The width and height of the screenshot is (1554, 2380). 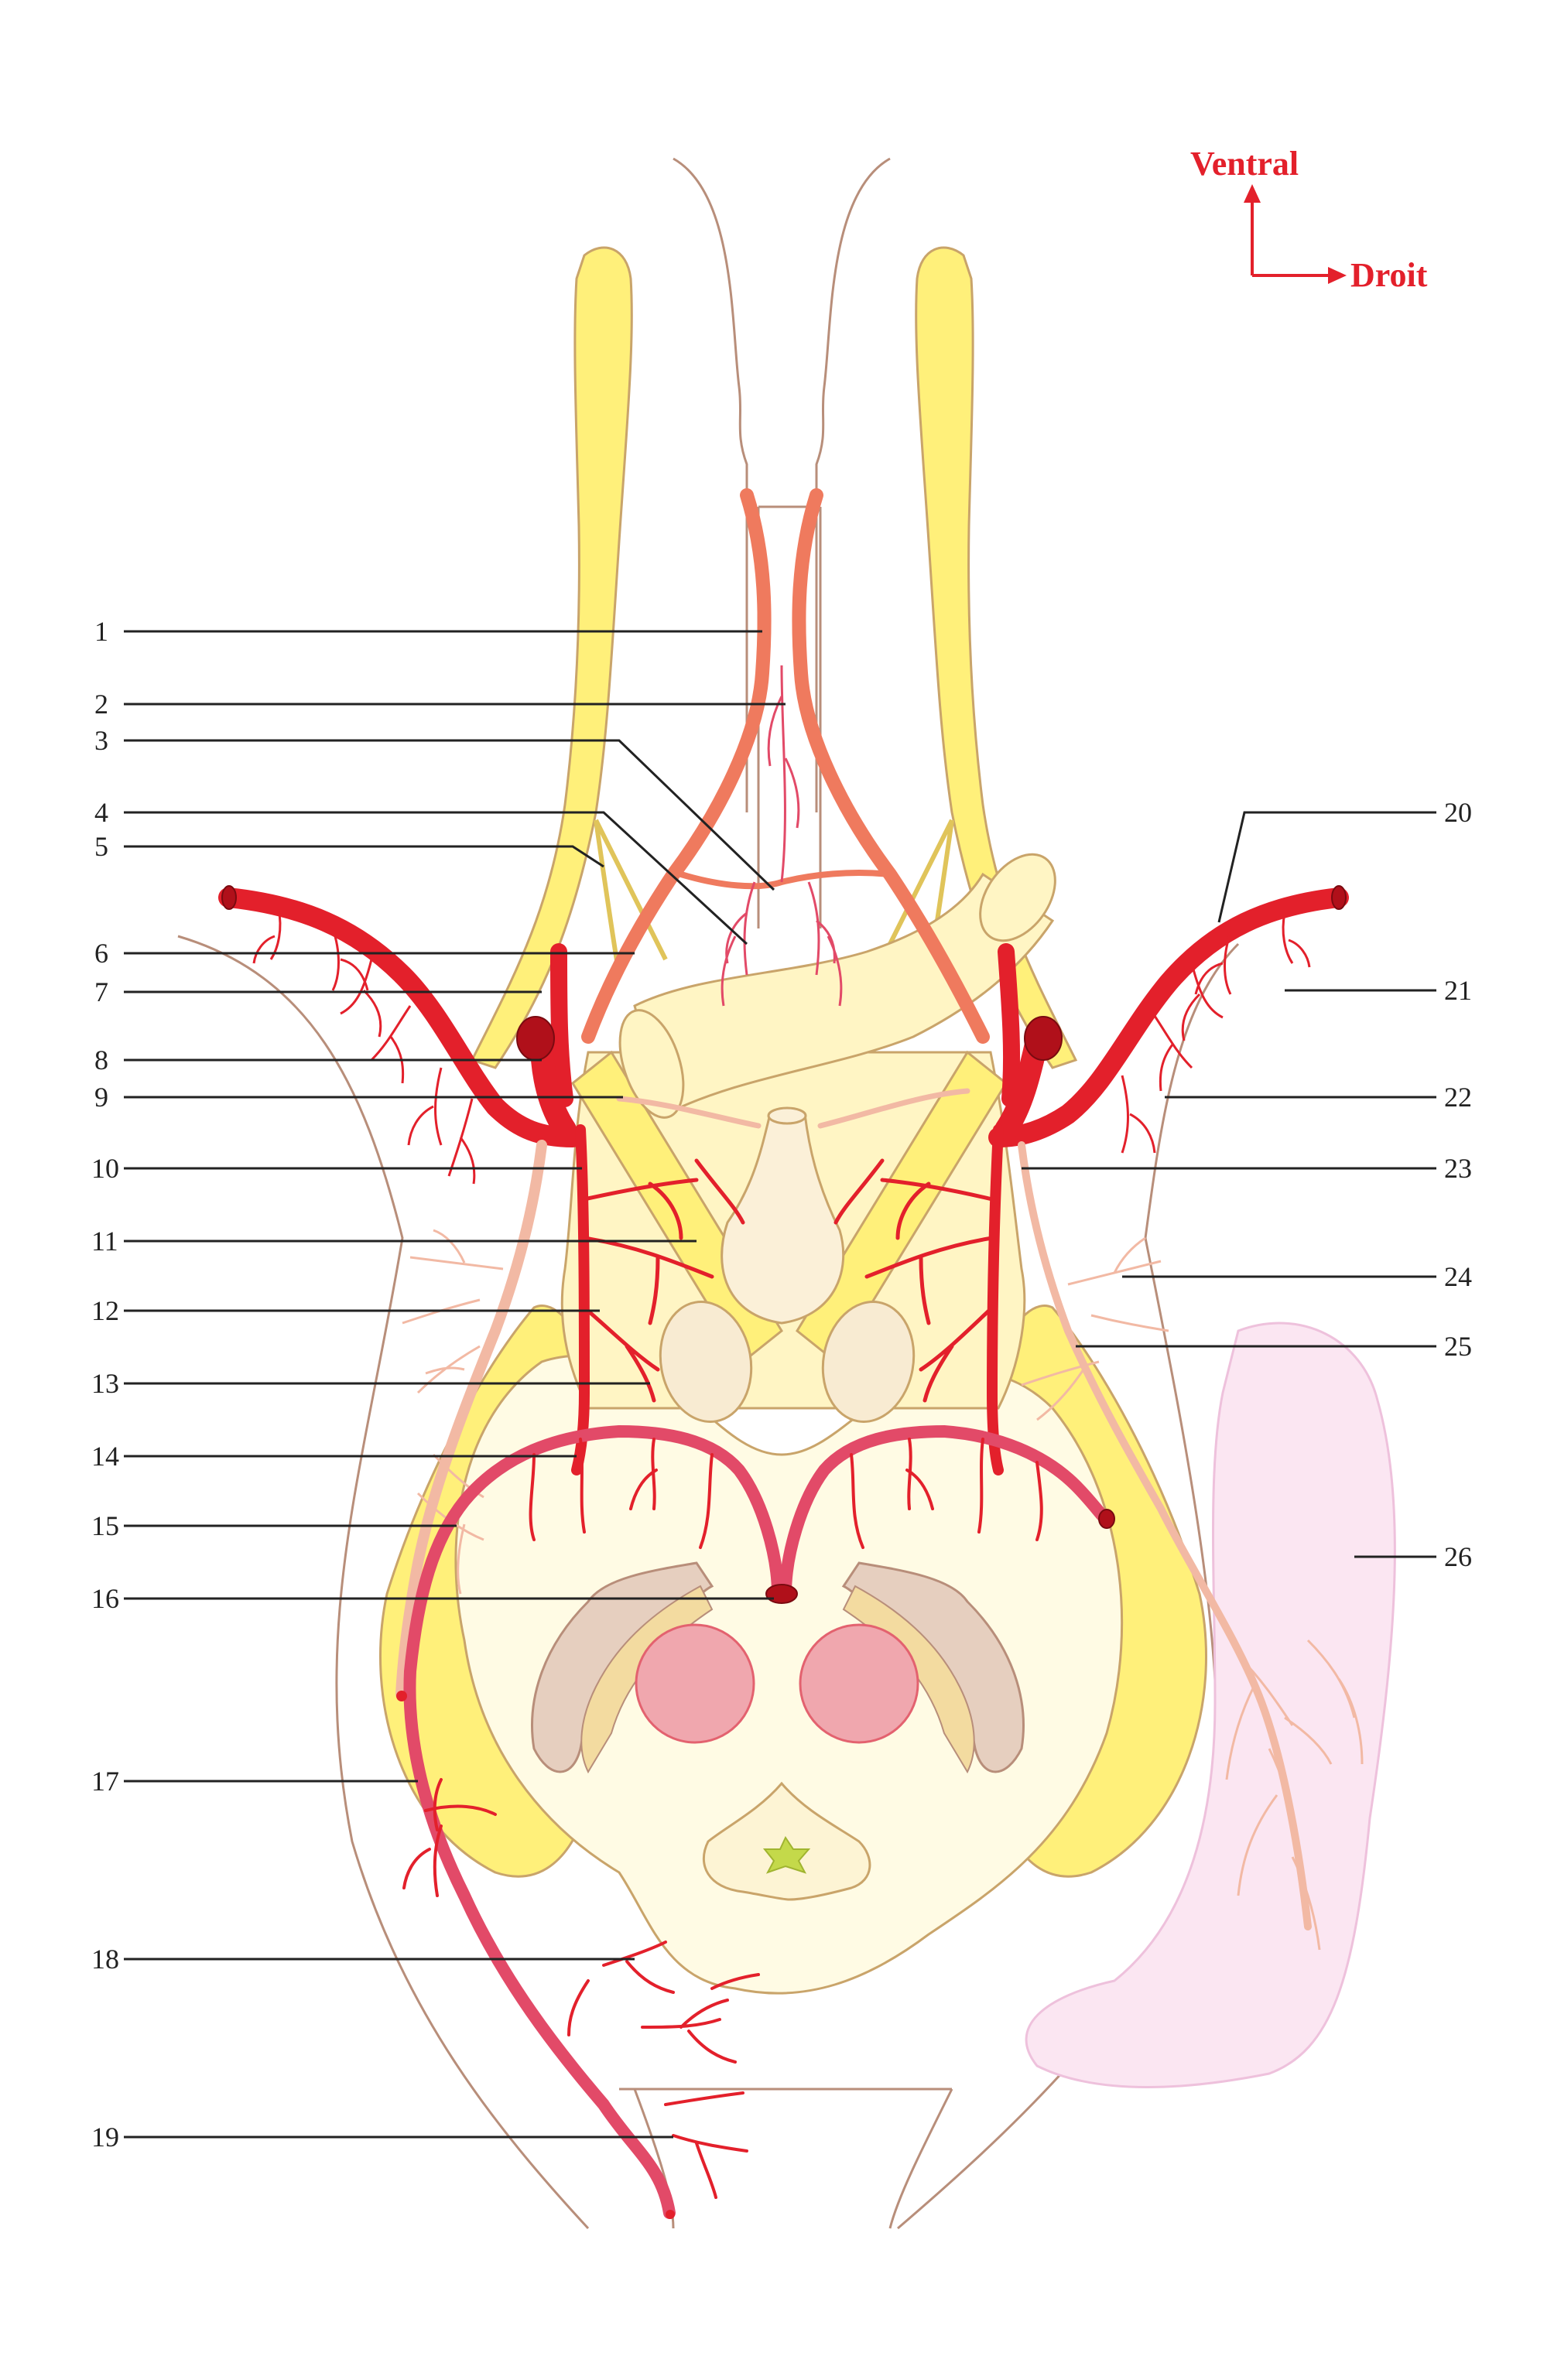 What do you see at coordinates (105, 1456) in the screenshot?
I see `label-14: 14` at bounding box center [105, 1456].